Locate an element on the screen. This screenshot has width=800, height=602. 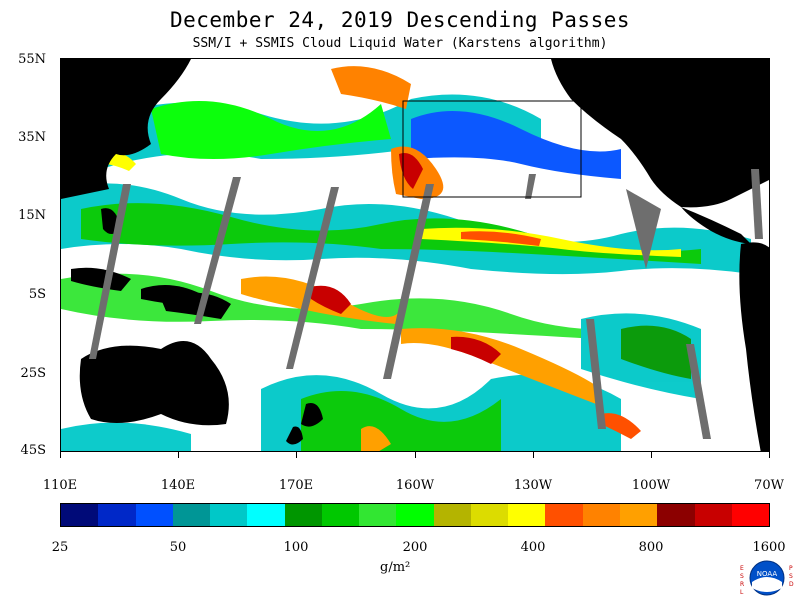
colorbar-label: 800 is located at coordinates (651, 547).